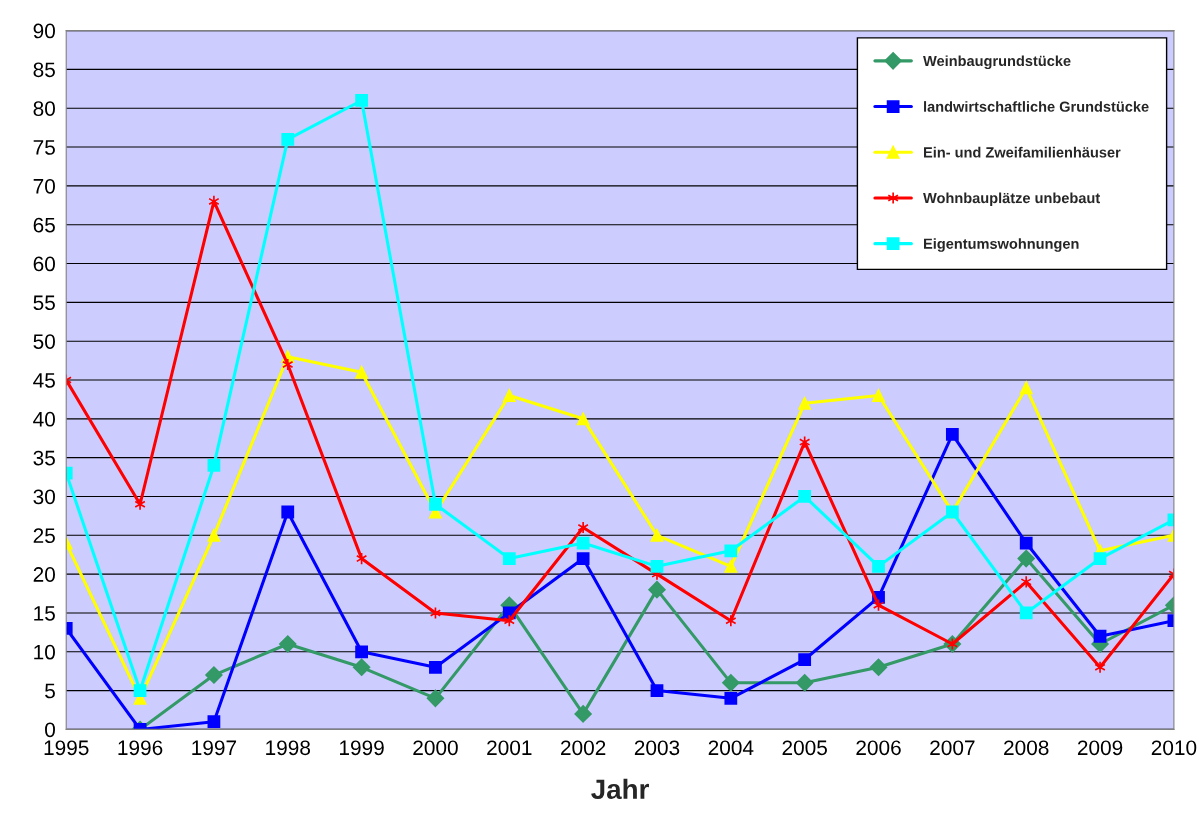 The height and width of the screenshot is (827, 1204). Describe the element at coordinates (1036, 106) in the screenshot. I see `legend-label: landwirtschaftliche Grundstücke` at that location.